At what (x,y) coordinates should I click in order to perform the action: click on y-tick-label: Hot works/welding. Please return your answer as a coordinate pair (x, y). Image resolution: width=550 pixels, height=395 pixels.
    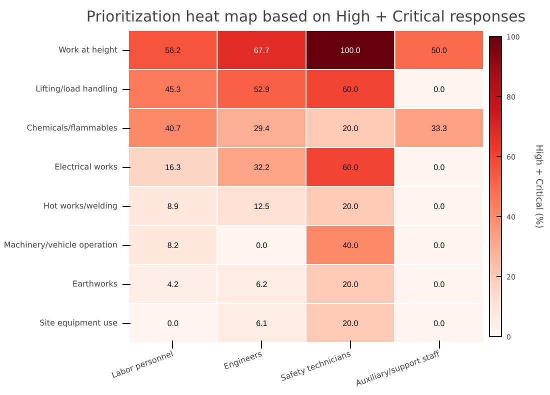
    Looking at the image, I should click on (81, 206).